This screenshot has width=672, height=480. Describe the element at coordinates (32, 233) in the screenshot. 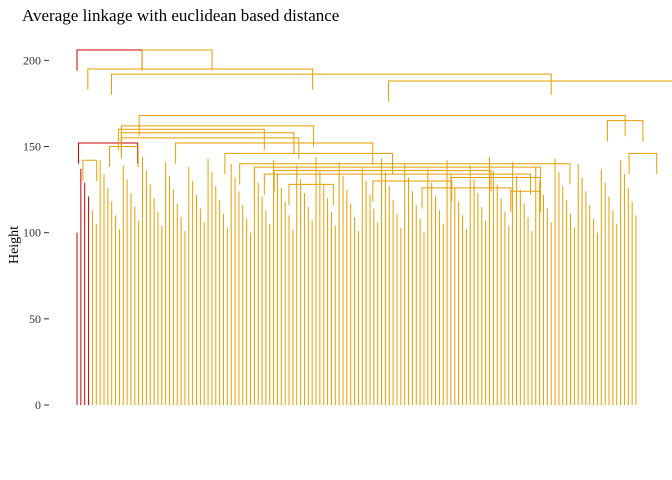

I see `y-tick-label: 100` at that location.